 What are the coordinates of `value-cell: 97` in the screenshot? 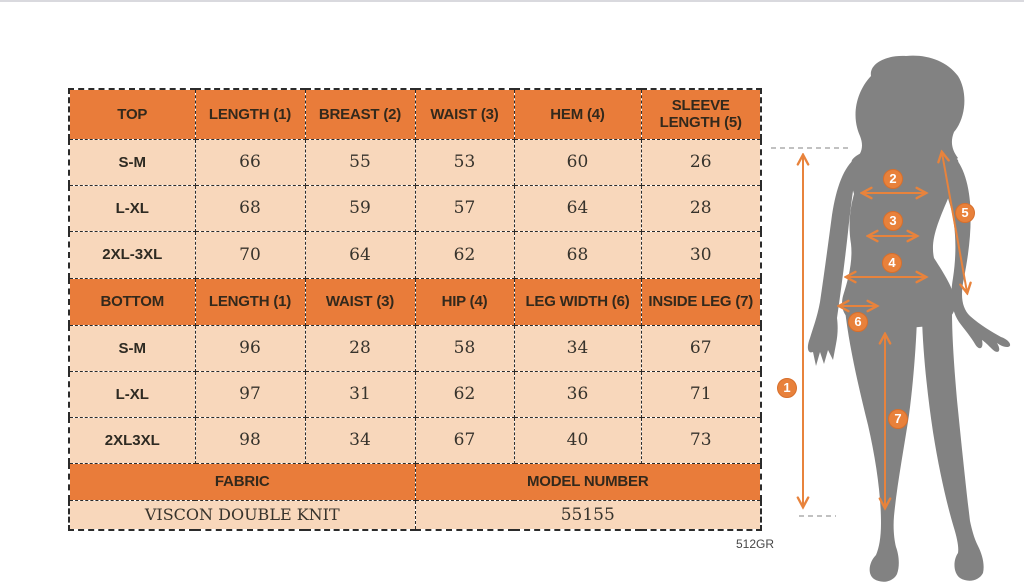 It's located at (250, 394).